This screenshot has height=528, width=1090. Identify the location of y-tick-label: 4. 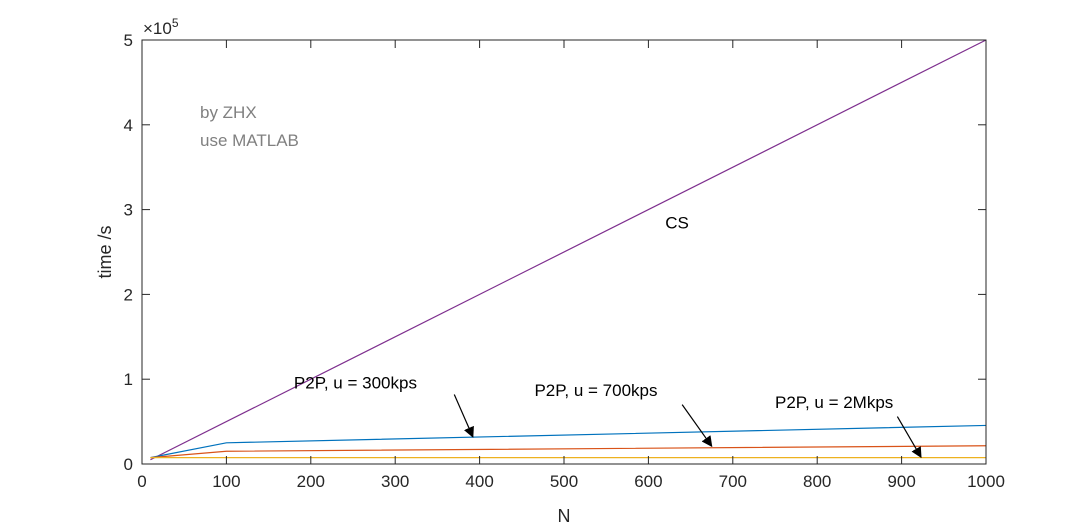
(128, 125).